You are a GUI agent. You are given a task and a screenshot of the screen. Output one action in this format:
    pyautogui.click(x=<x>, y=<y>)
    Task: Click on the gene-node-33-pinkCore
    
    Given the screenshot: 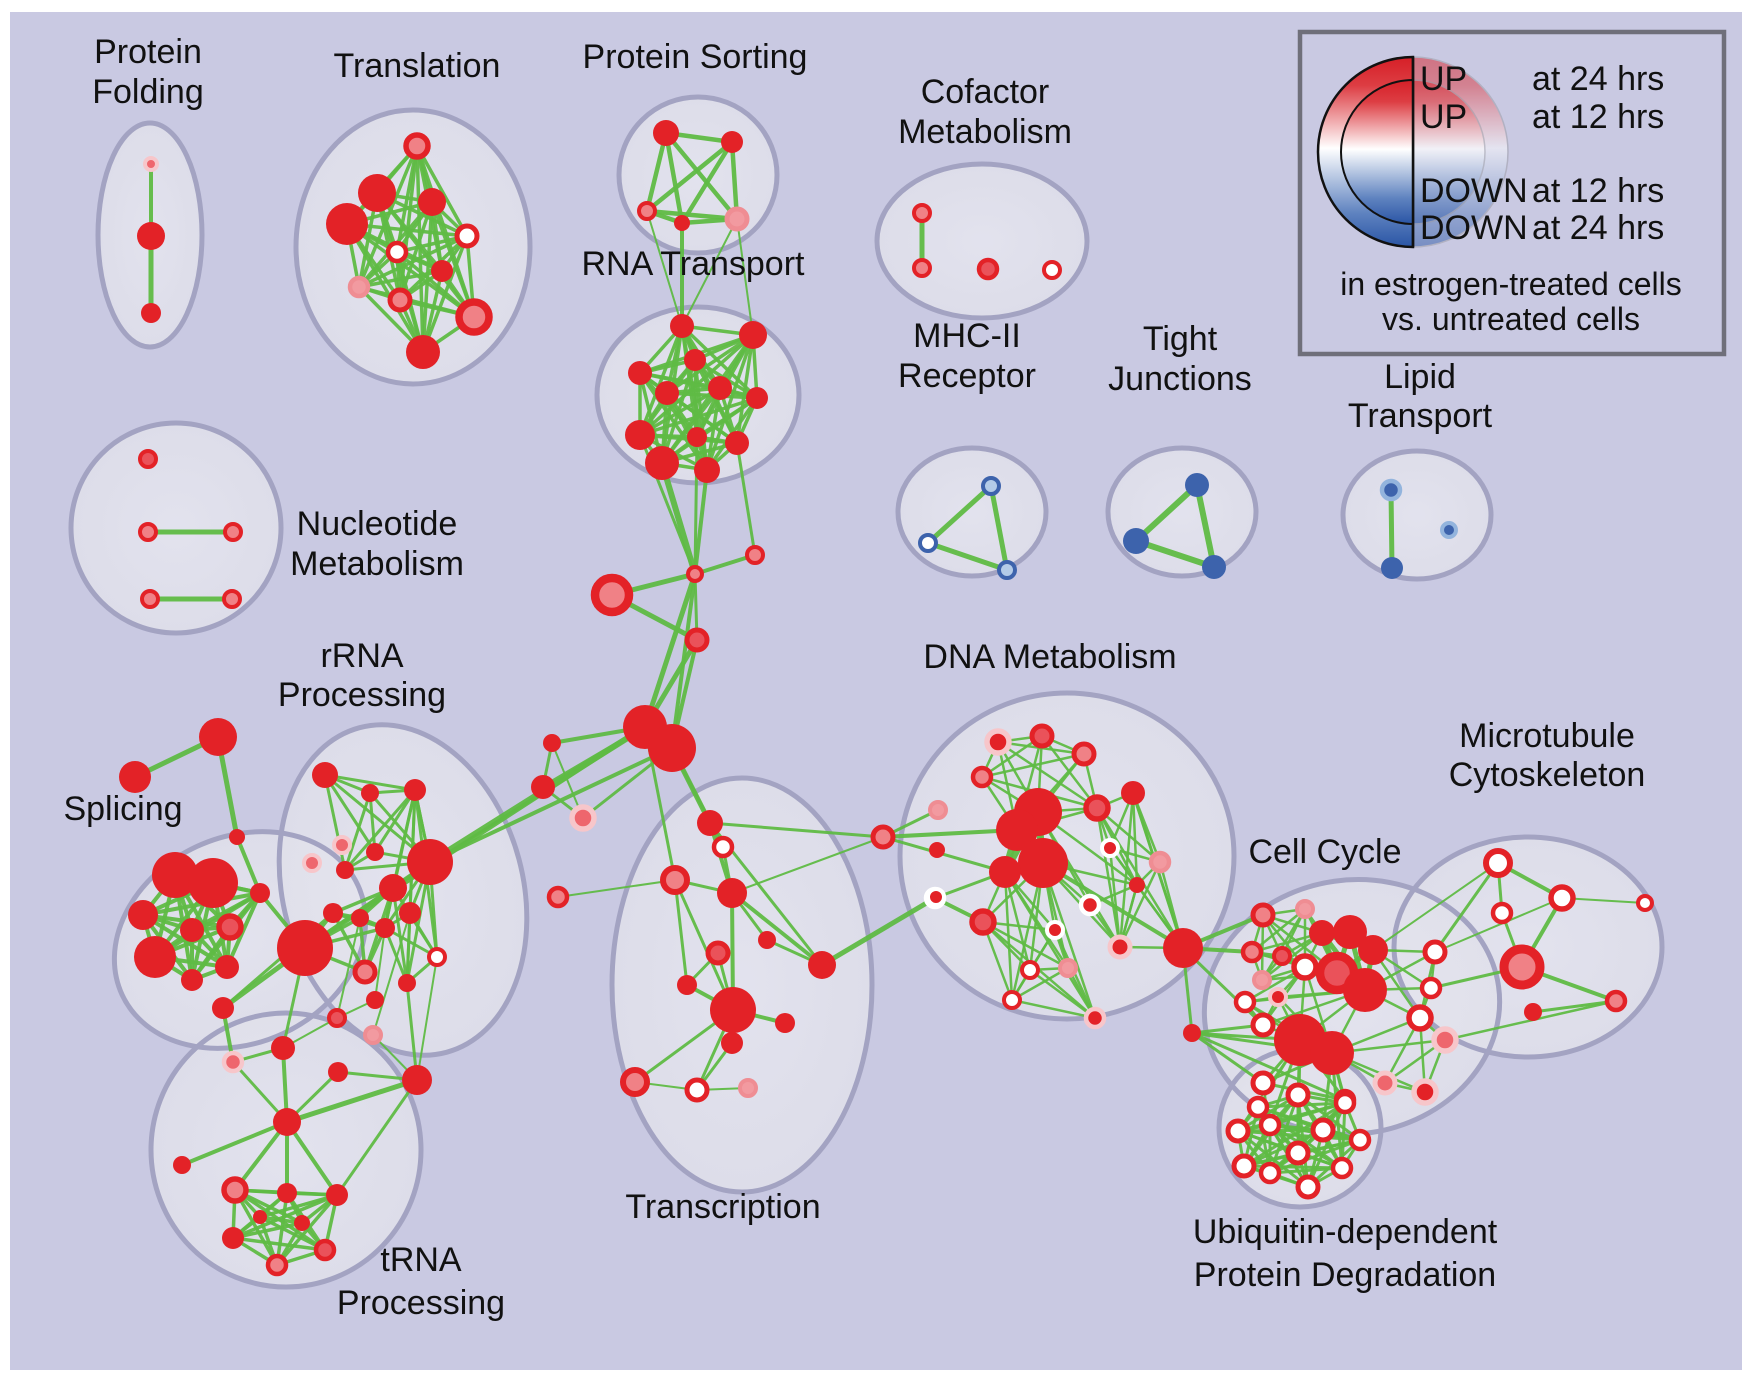 What is the action you would take?
    pyautogui.click(x=148, y=532)
    